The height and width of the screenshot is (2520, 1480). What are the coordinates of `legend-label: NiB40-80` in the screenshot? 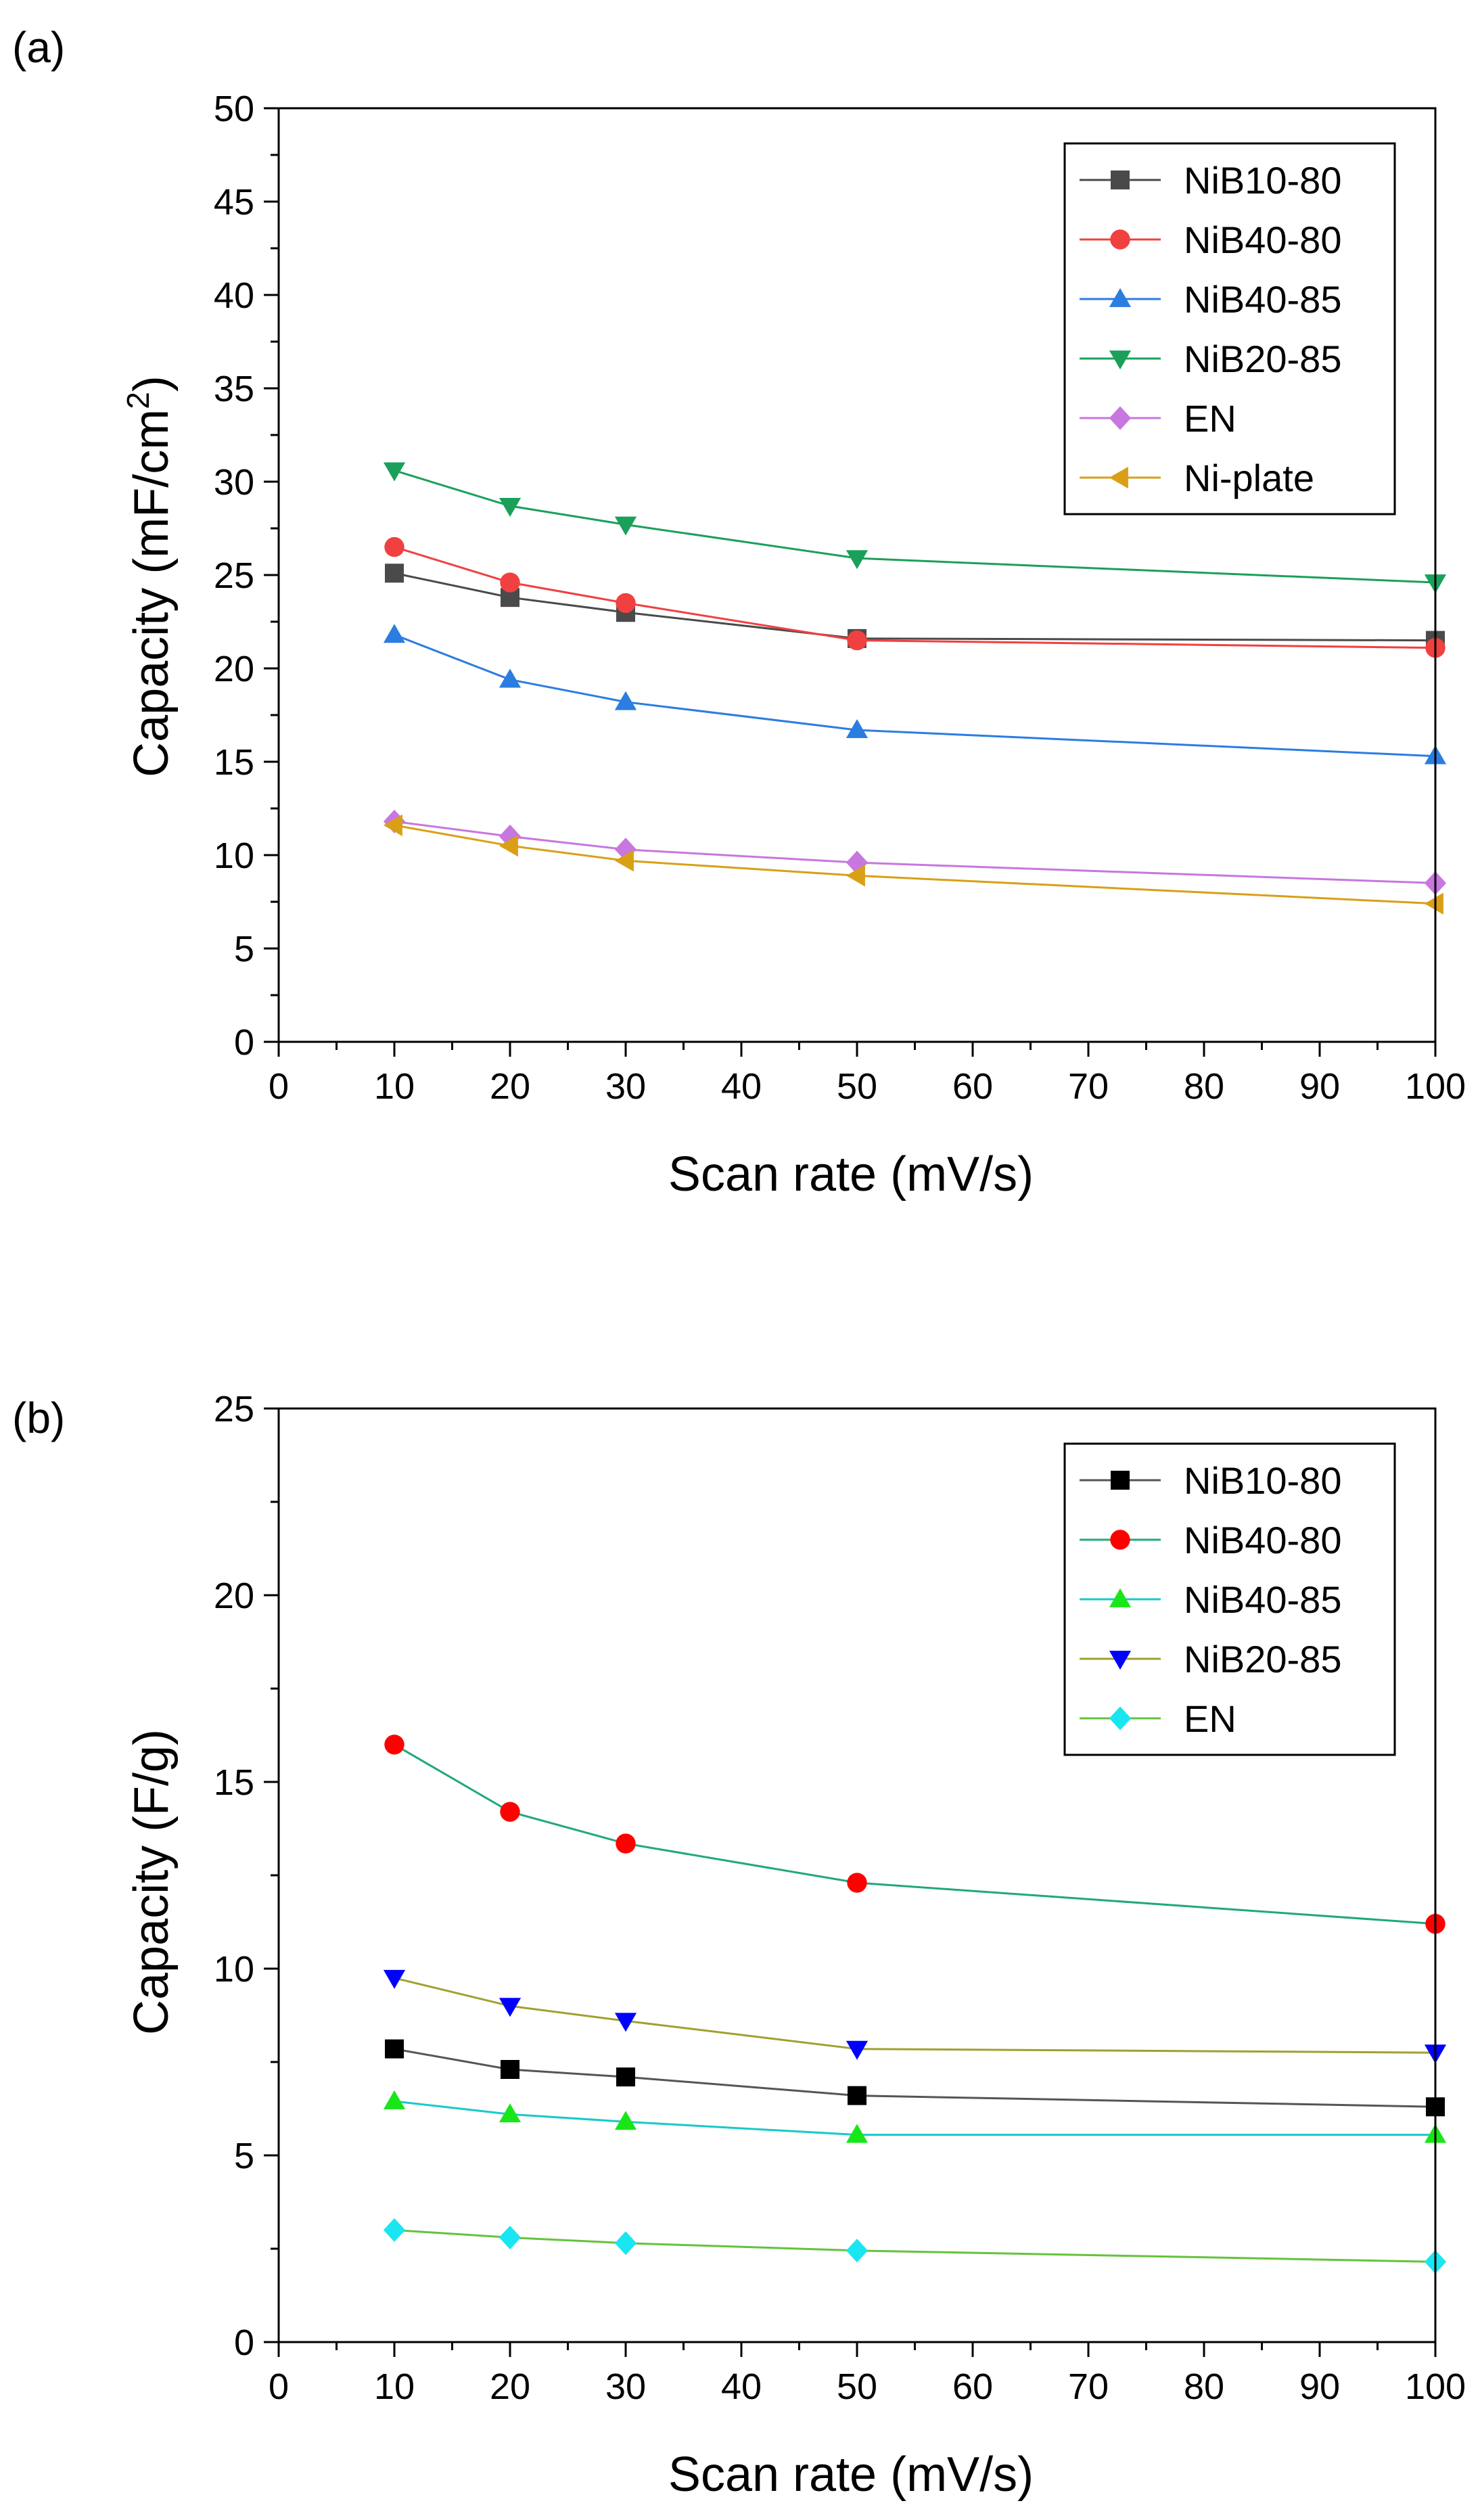 It's located at (1262, 240).